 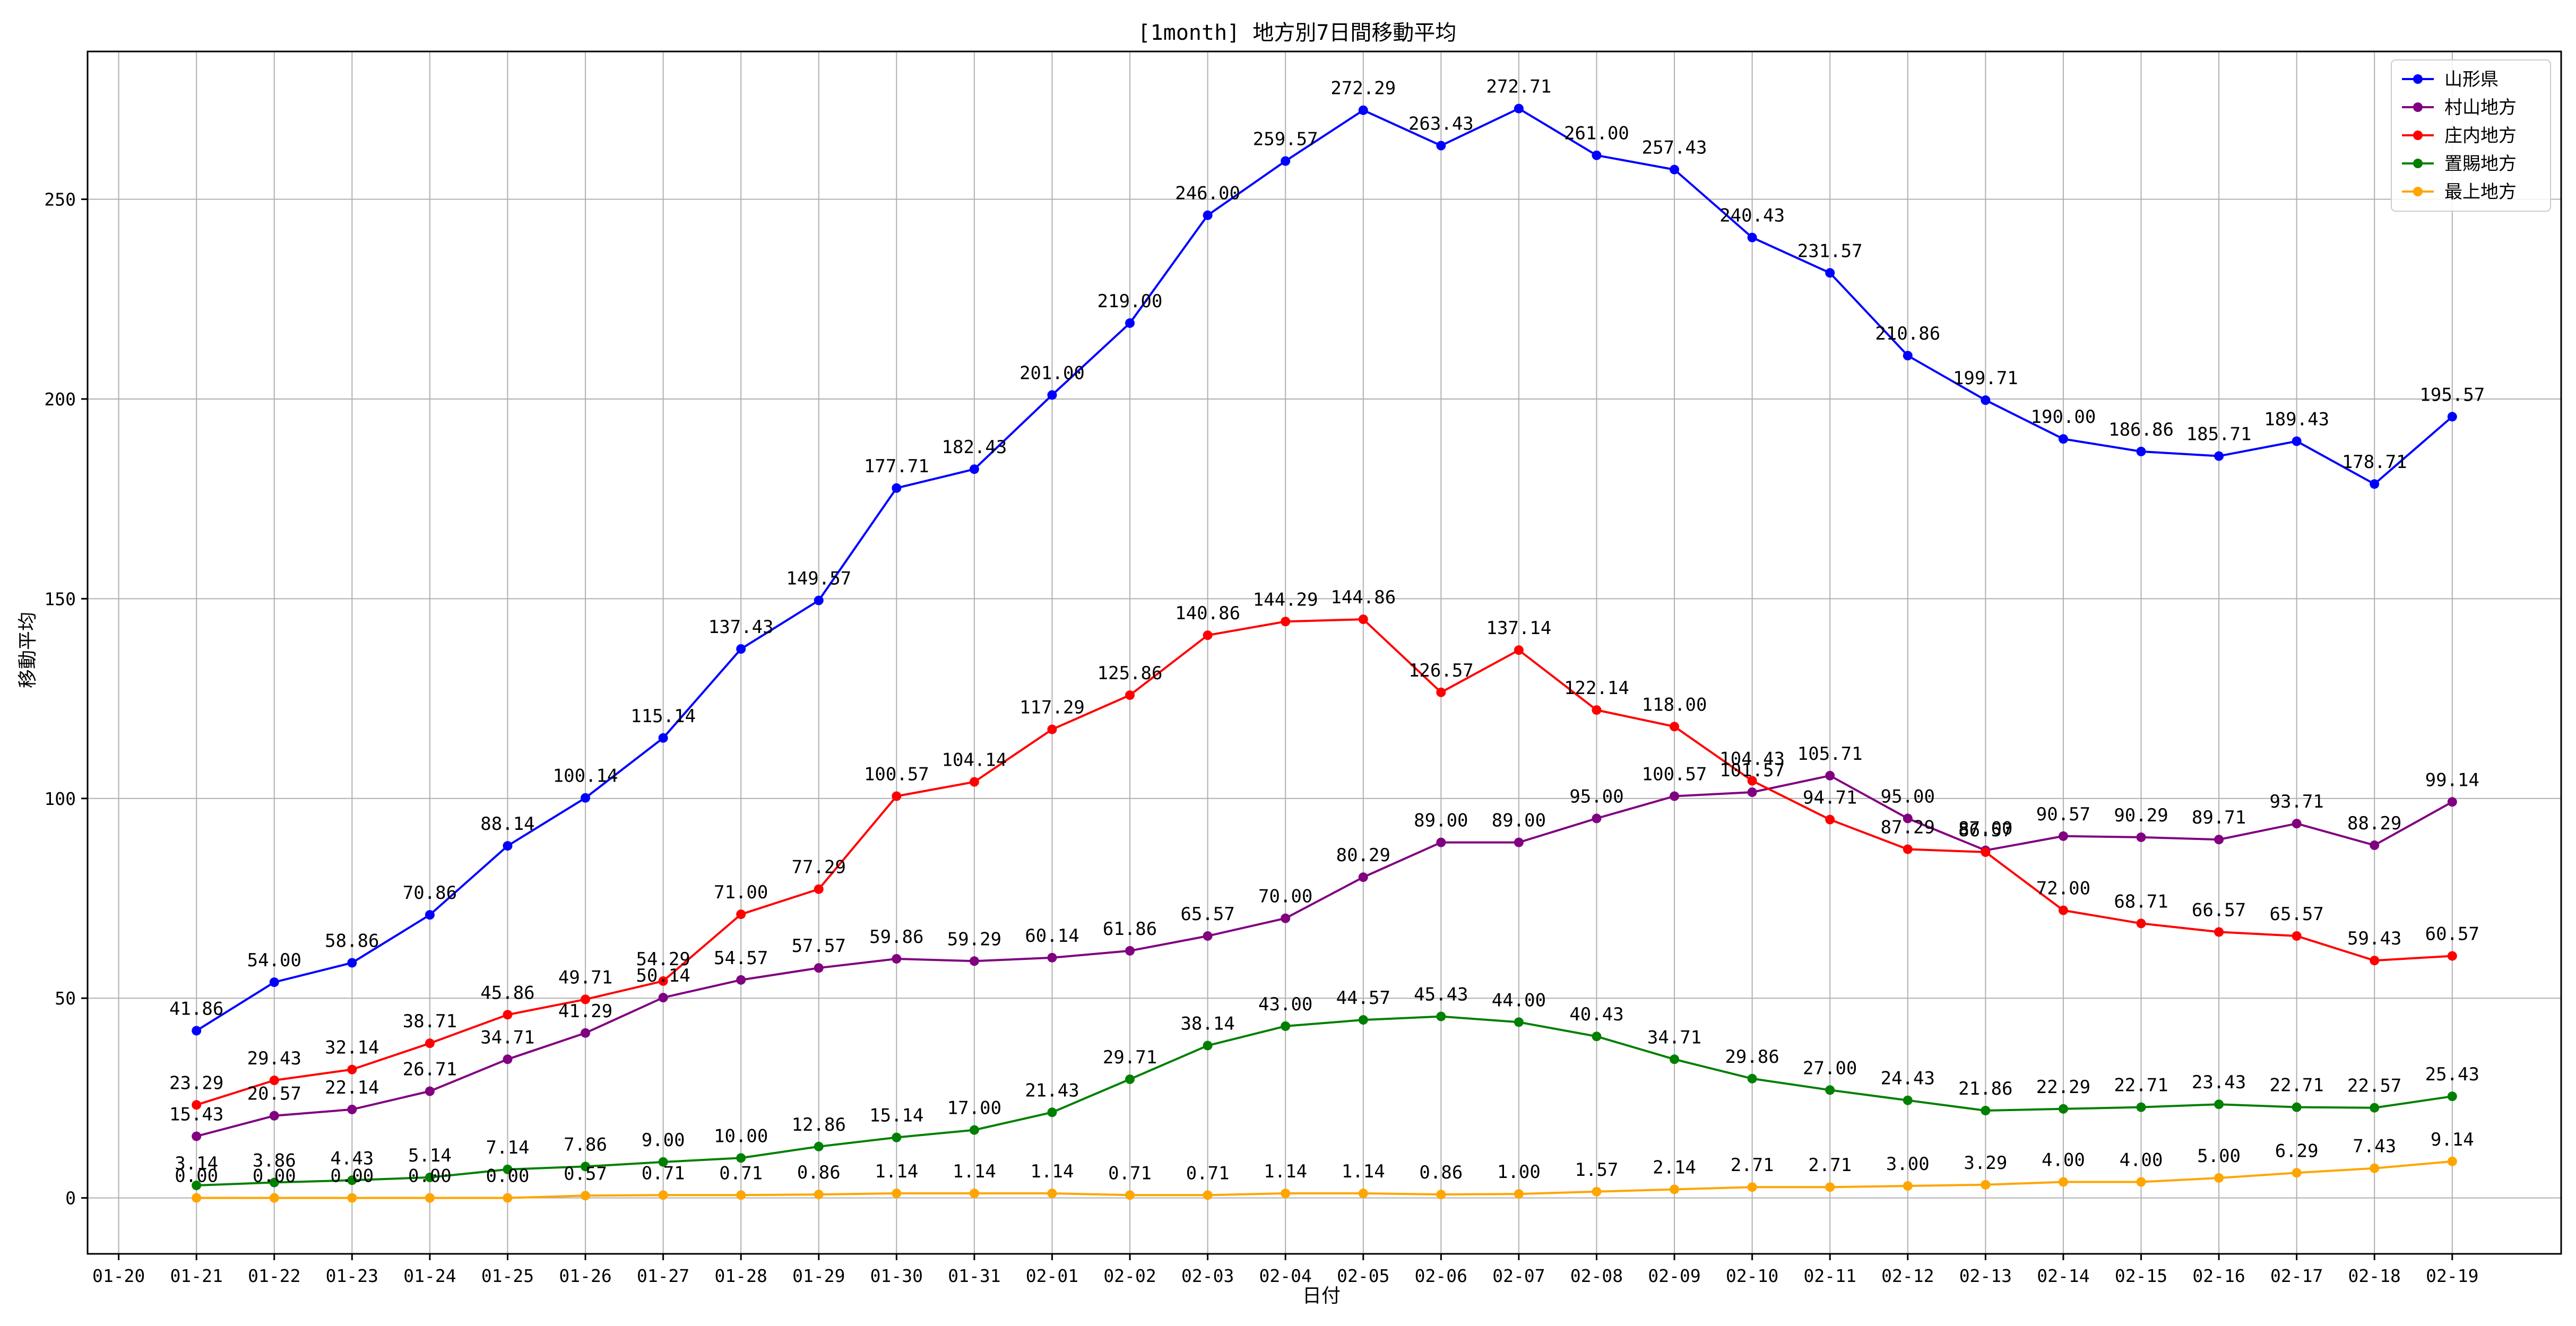 I want to click on data-label: 29.43, so click(x=274, y=1058).